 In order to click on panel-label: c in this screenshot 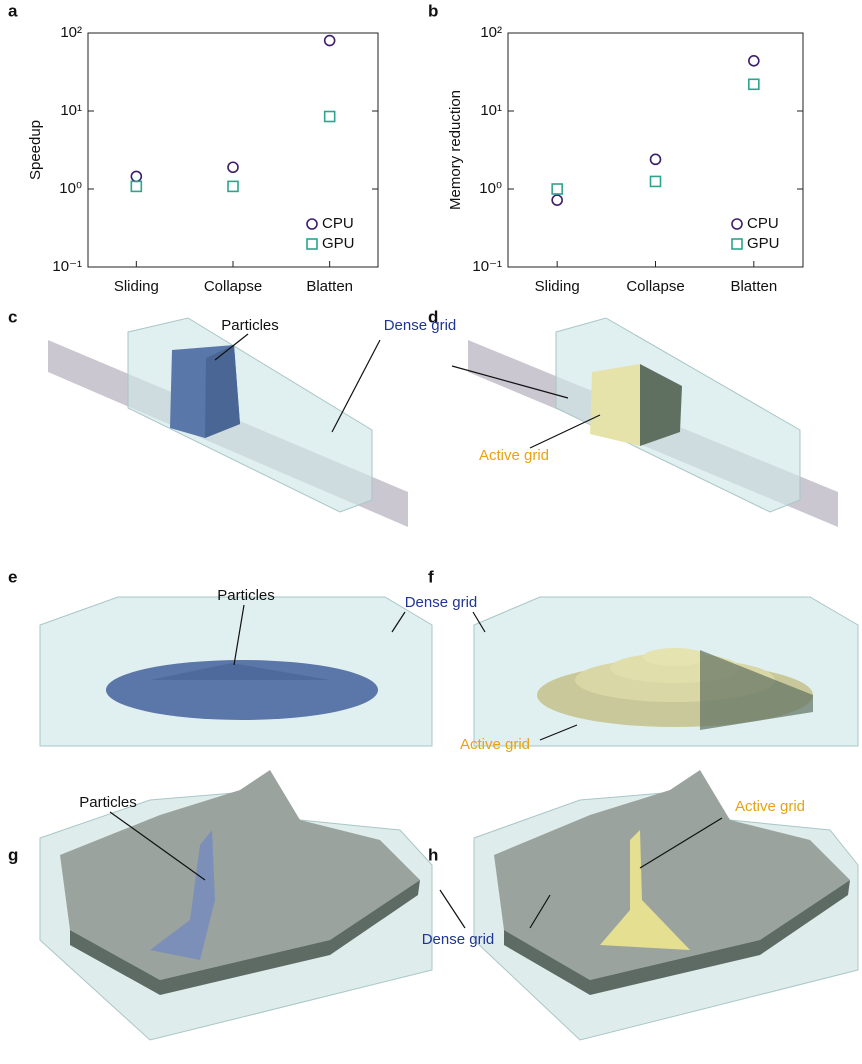, I will do `click(12, 316)`.